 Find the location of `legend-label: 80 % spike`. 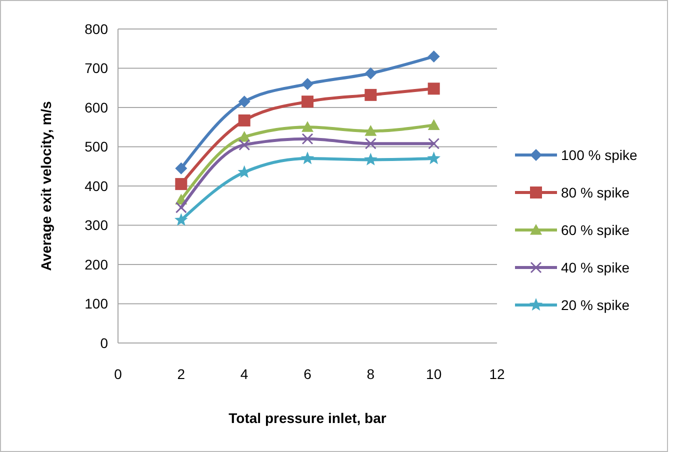

legend-label: 80 % spike is located at coordinates (595, 192).